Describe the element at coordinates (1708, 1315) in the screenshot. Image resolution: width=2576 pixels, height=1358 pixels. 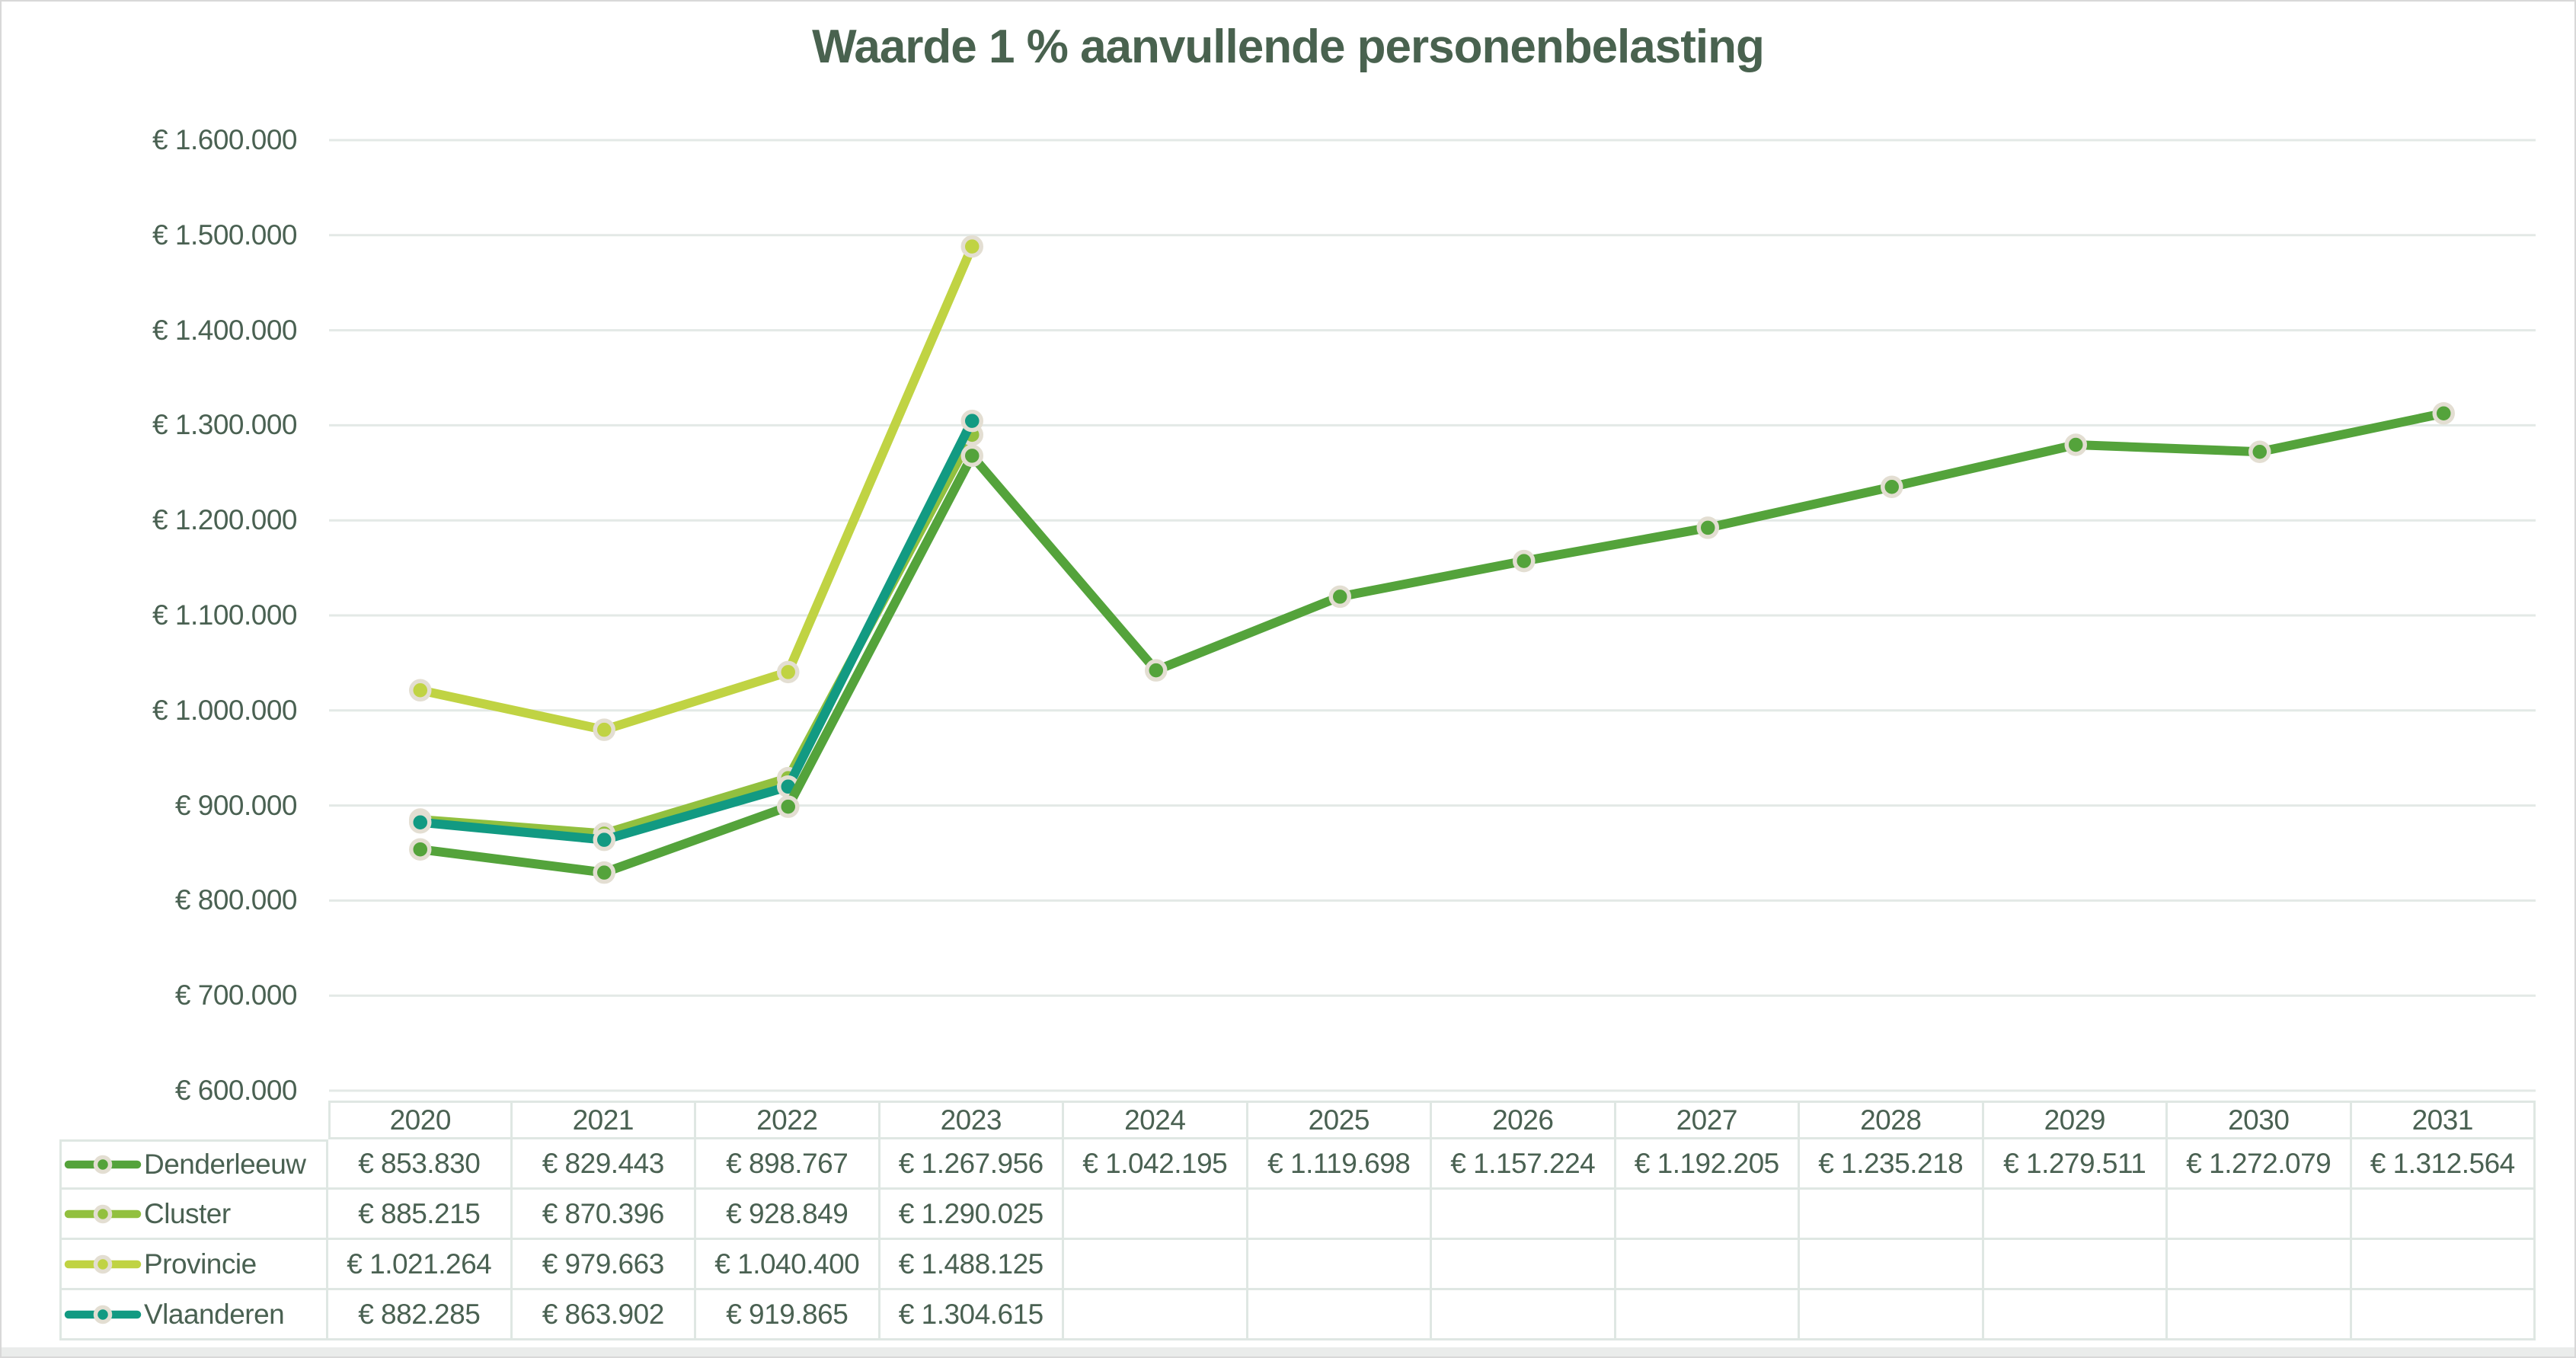
I see `table-cell-vlaanderen-2027` at that location.